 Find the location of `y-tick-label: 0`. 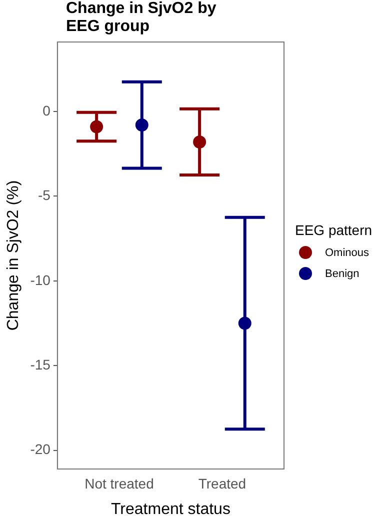

y-tick-label: 0 is located at coordinates (46, 110).